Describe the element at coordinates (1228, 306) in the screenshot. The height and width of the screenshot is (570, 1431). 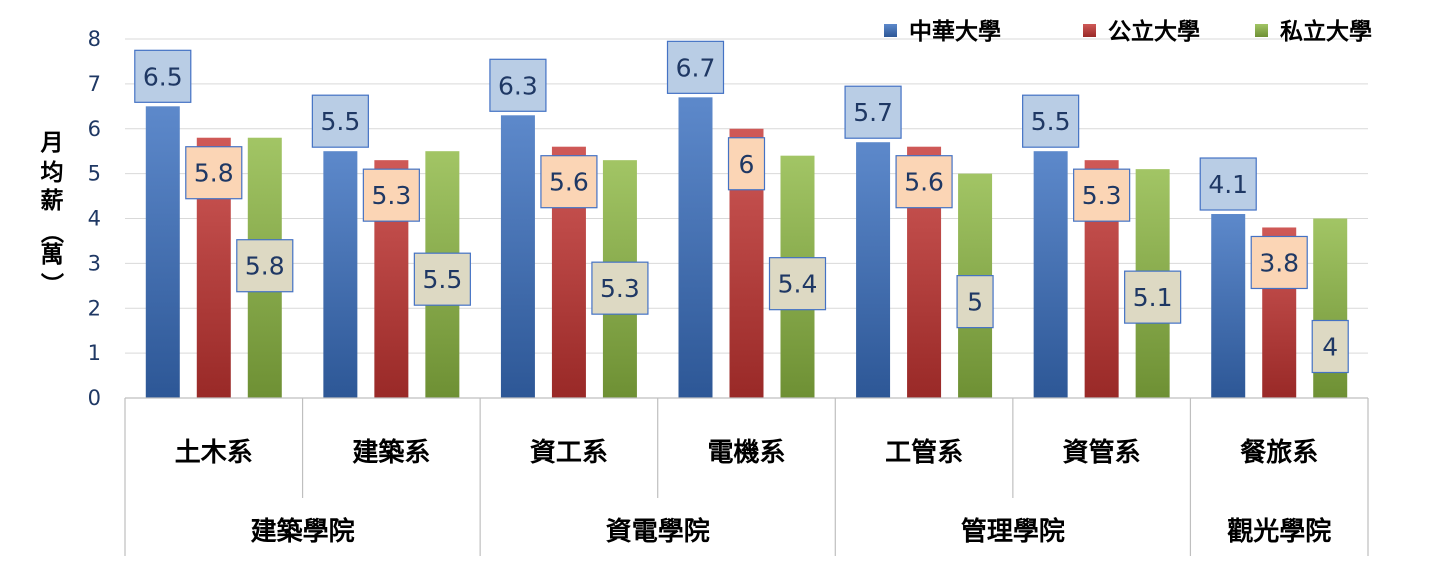
I see `bar-中華大學-餐旅系` at that location.